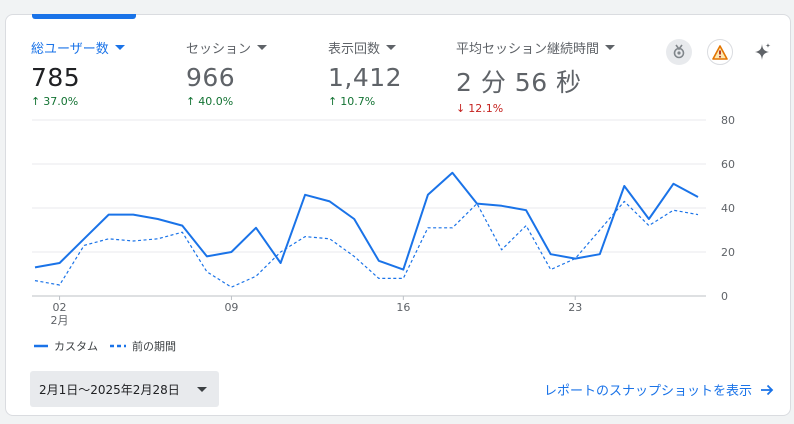  I want to click on metric-change: ↓ 12.1%, so click(535, 108).